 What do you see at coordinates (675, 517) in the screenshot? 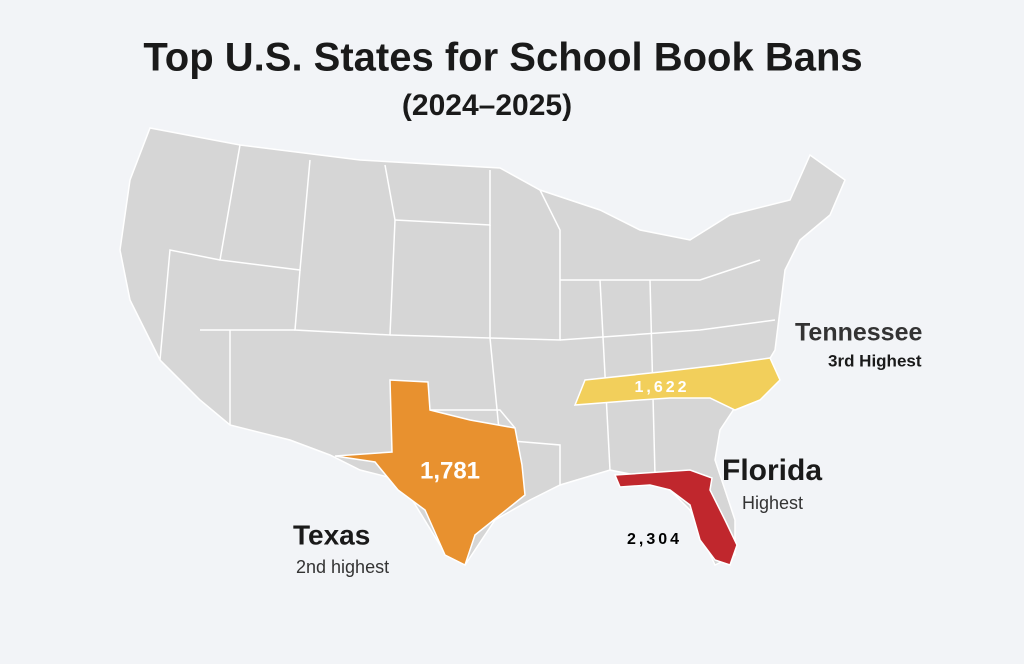
I see `florida-shape` at bounding box center [675, 517].